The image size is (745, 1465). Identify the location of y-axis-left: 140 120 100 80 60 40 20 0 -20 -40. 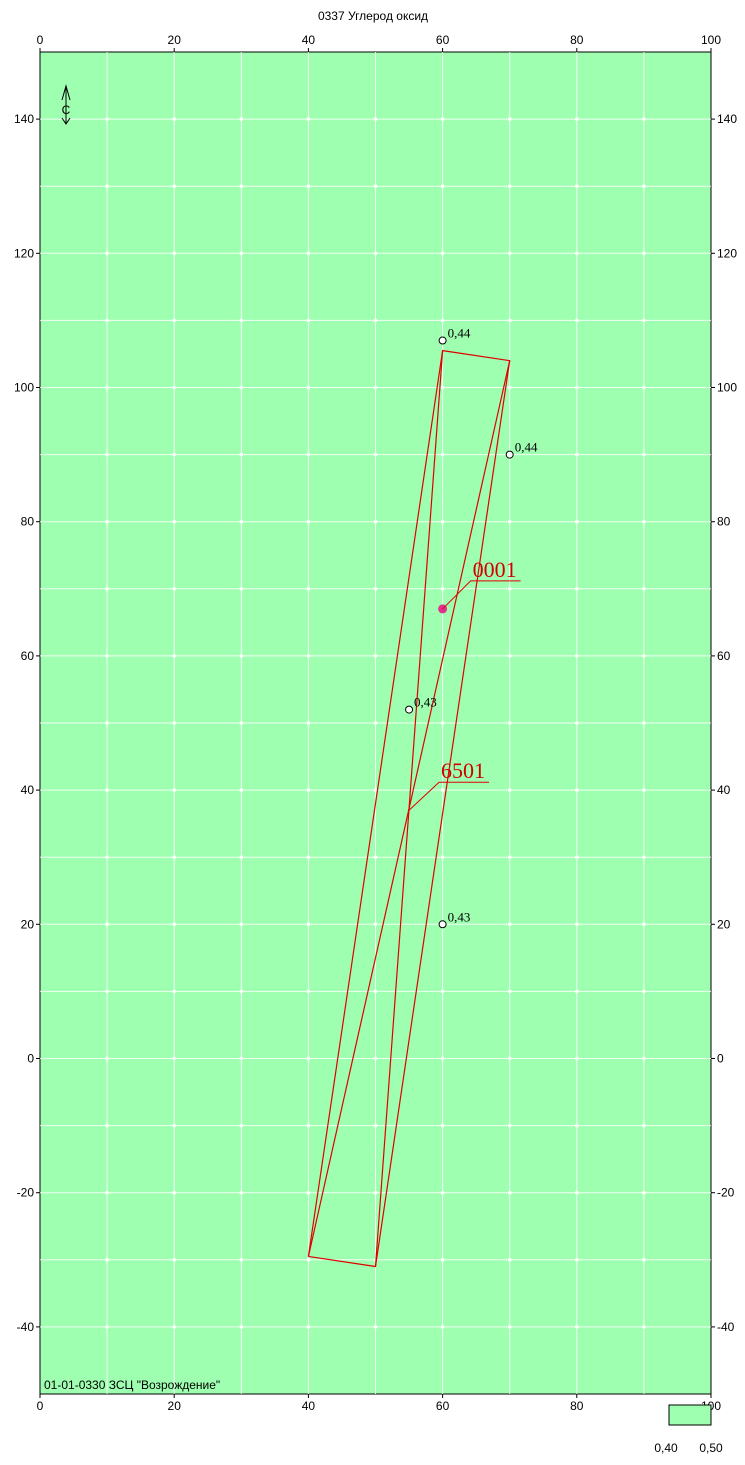
(27, 723).